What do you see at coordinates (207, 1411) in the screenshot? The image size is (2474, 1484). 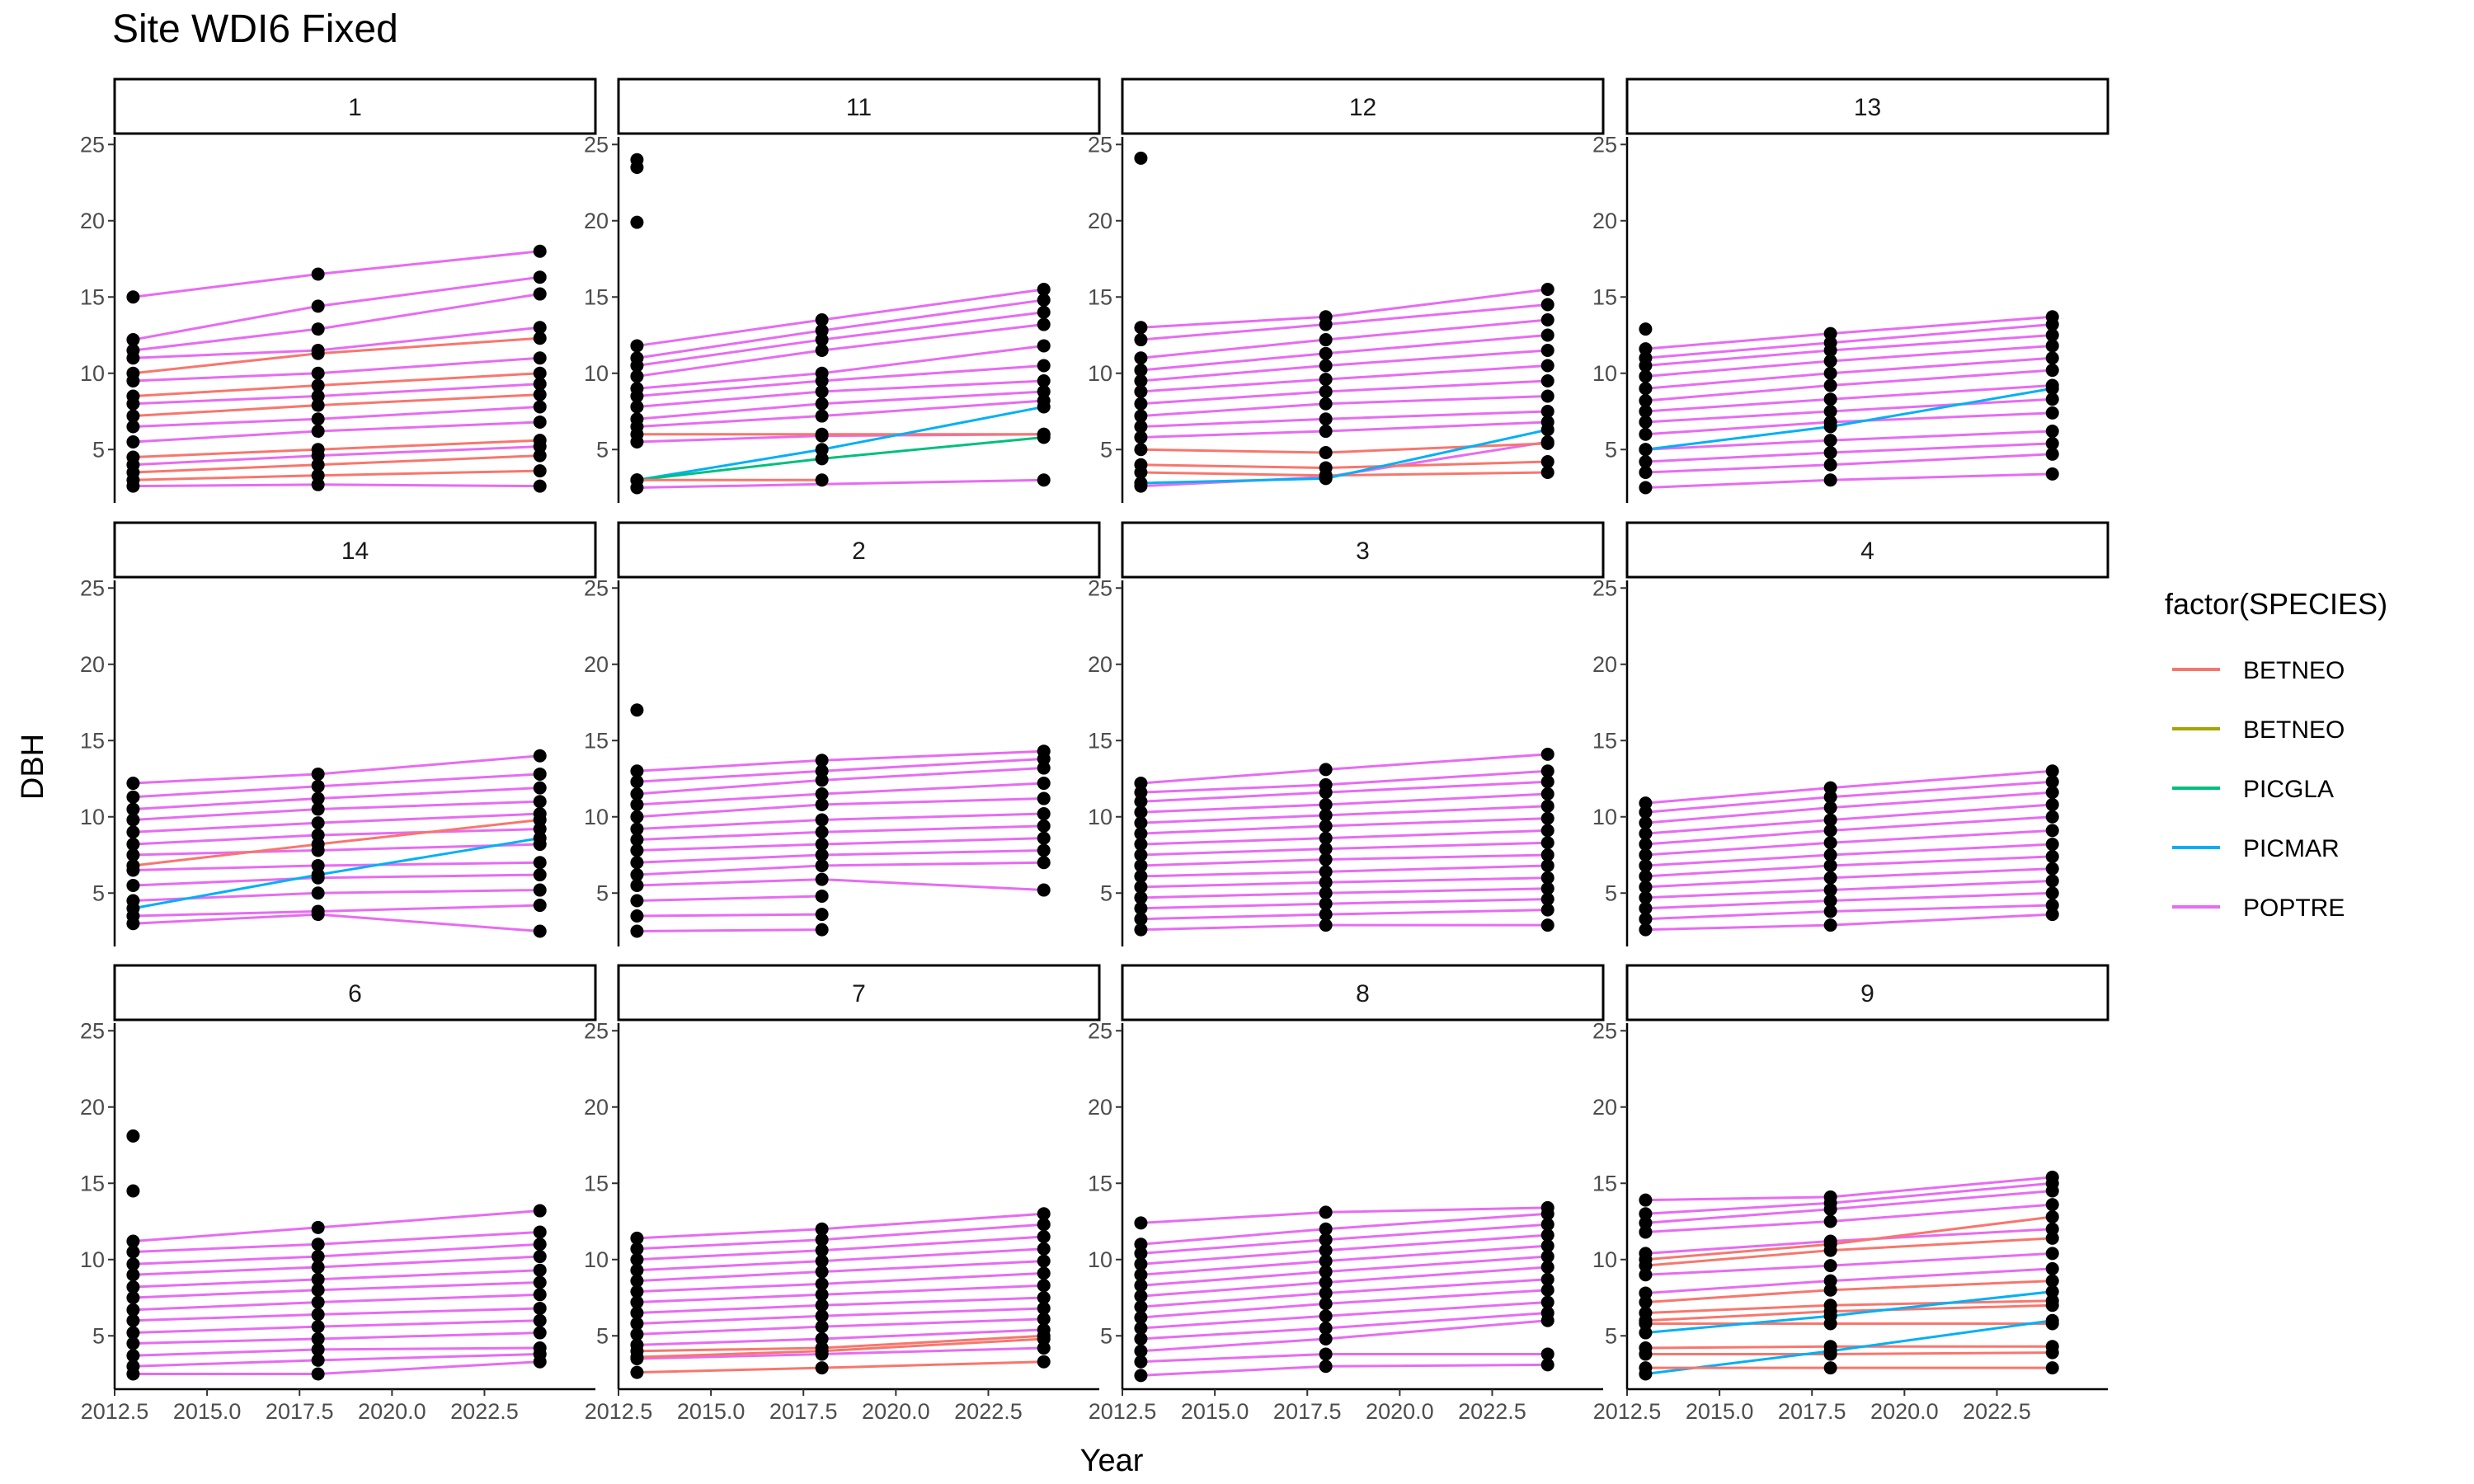 I see `x-tick-label: 2015.0` at bounding box center [207, 1411].